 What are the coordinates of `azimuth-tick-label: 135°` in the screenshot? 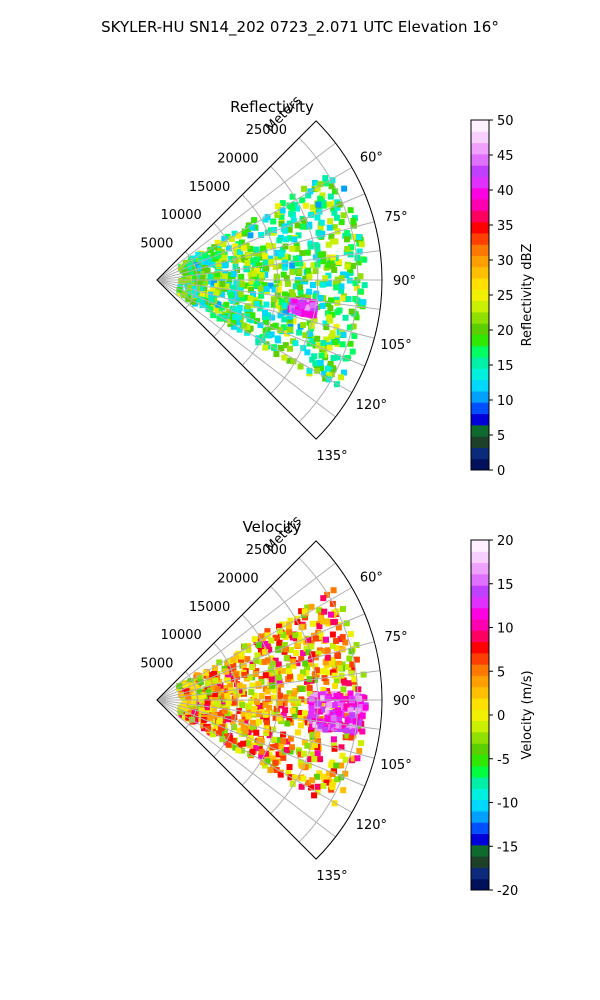 It's located at (331, 876).